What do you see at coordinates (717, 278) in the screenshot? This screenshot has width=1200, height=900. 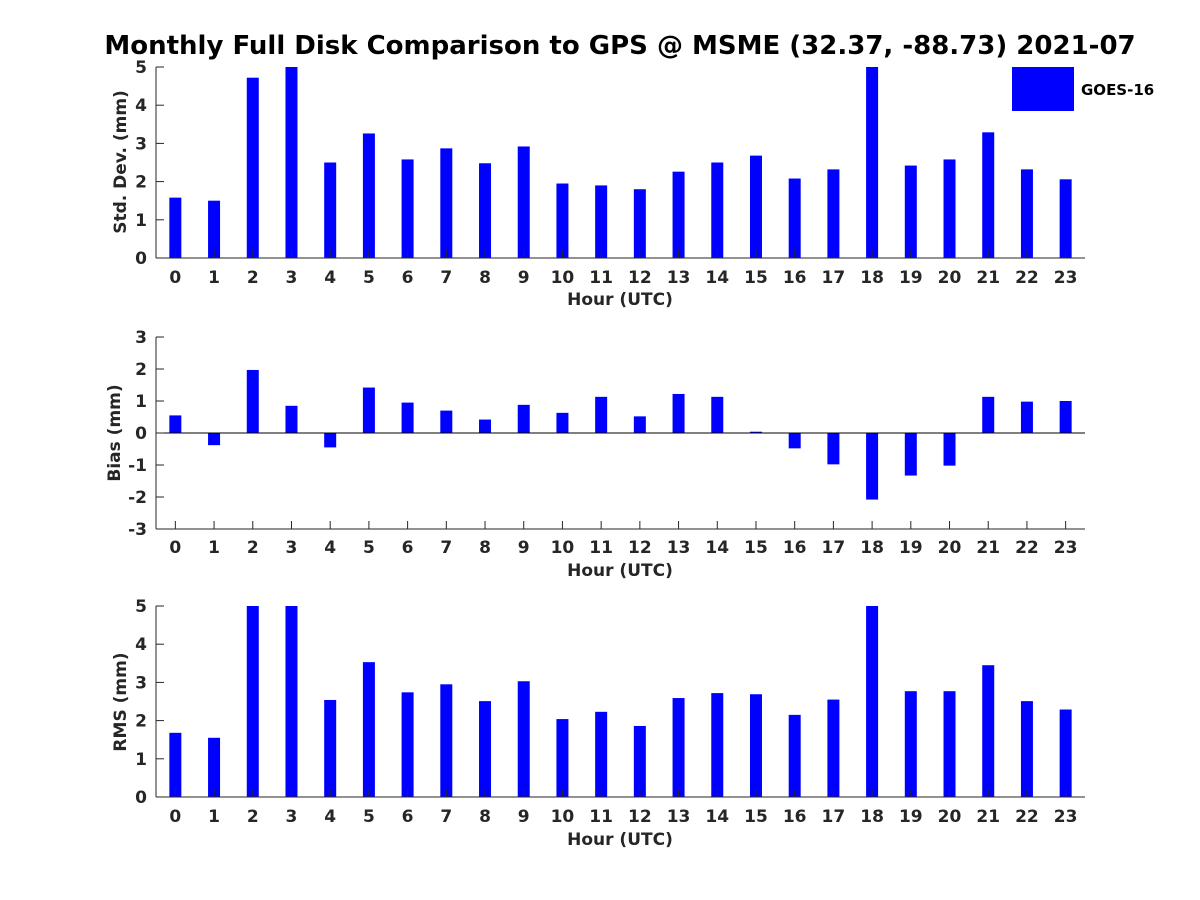 I see `stddev-x-tick-label: 14` at bounding box center [717, 278].